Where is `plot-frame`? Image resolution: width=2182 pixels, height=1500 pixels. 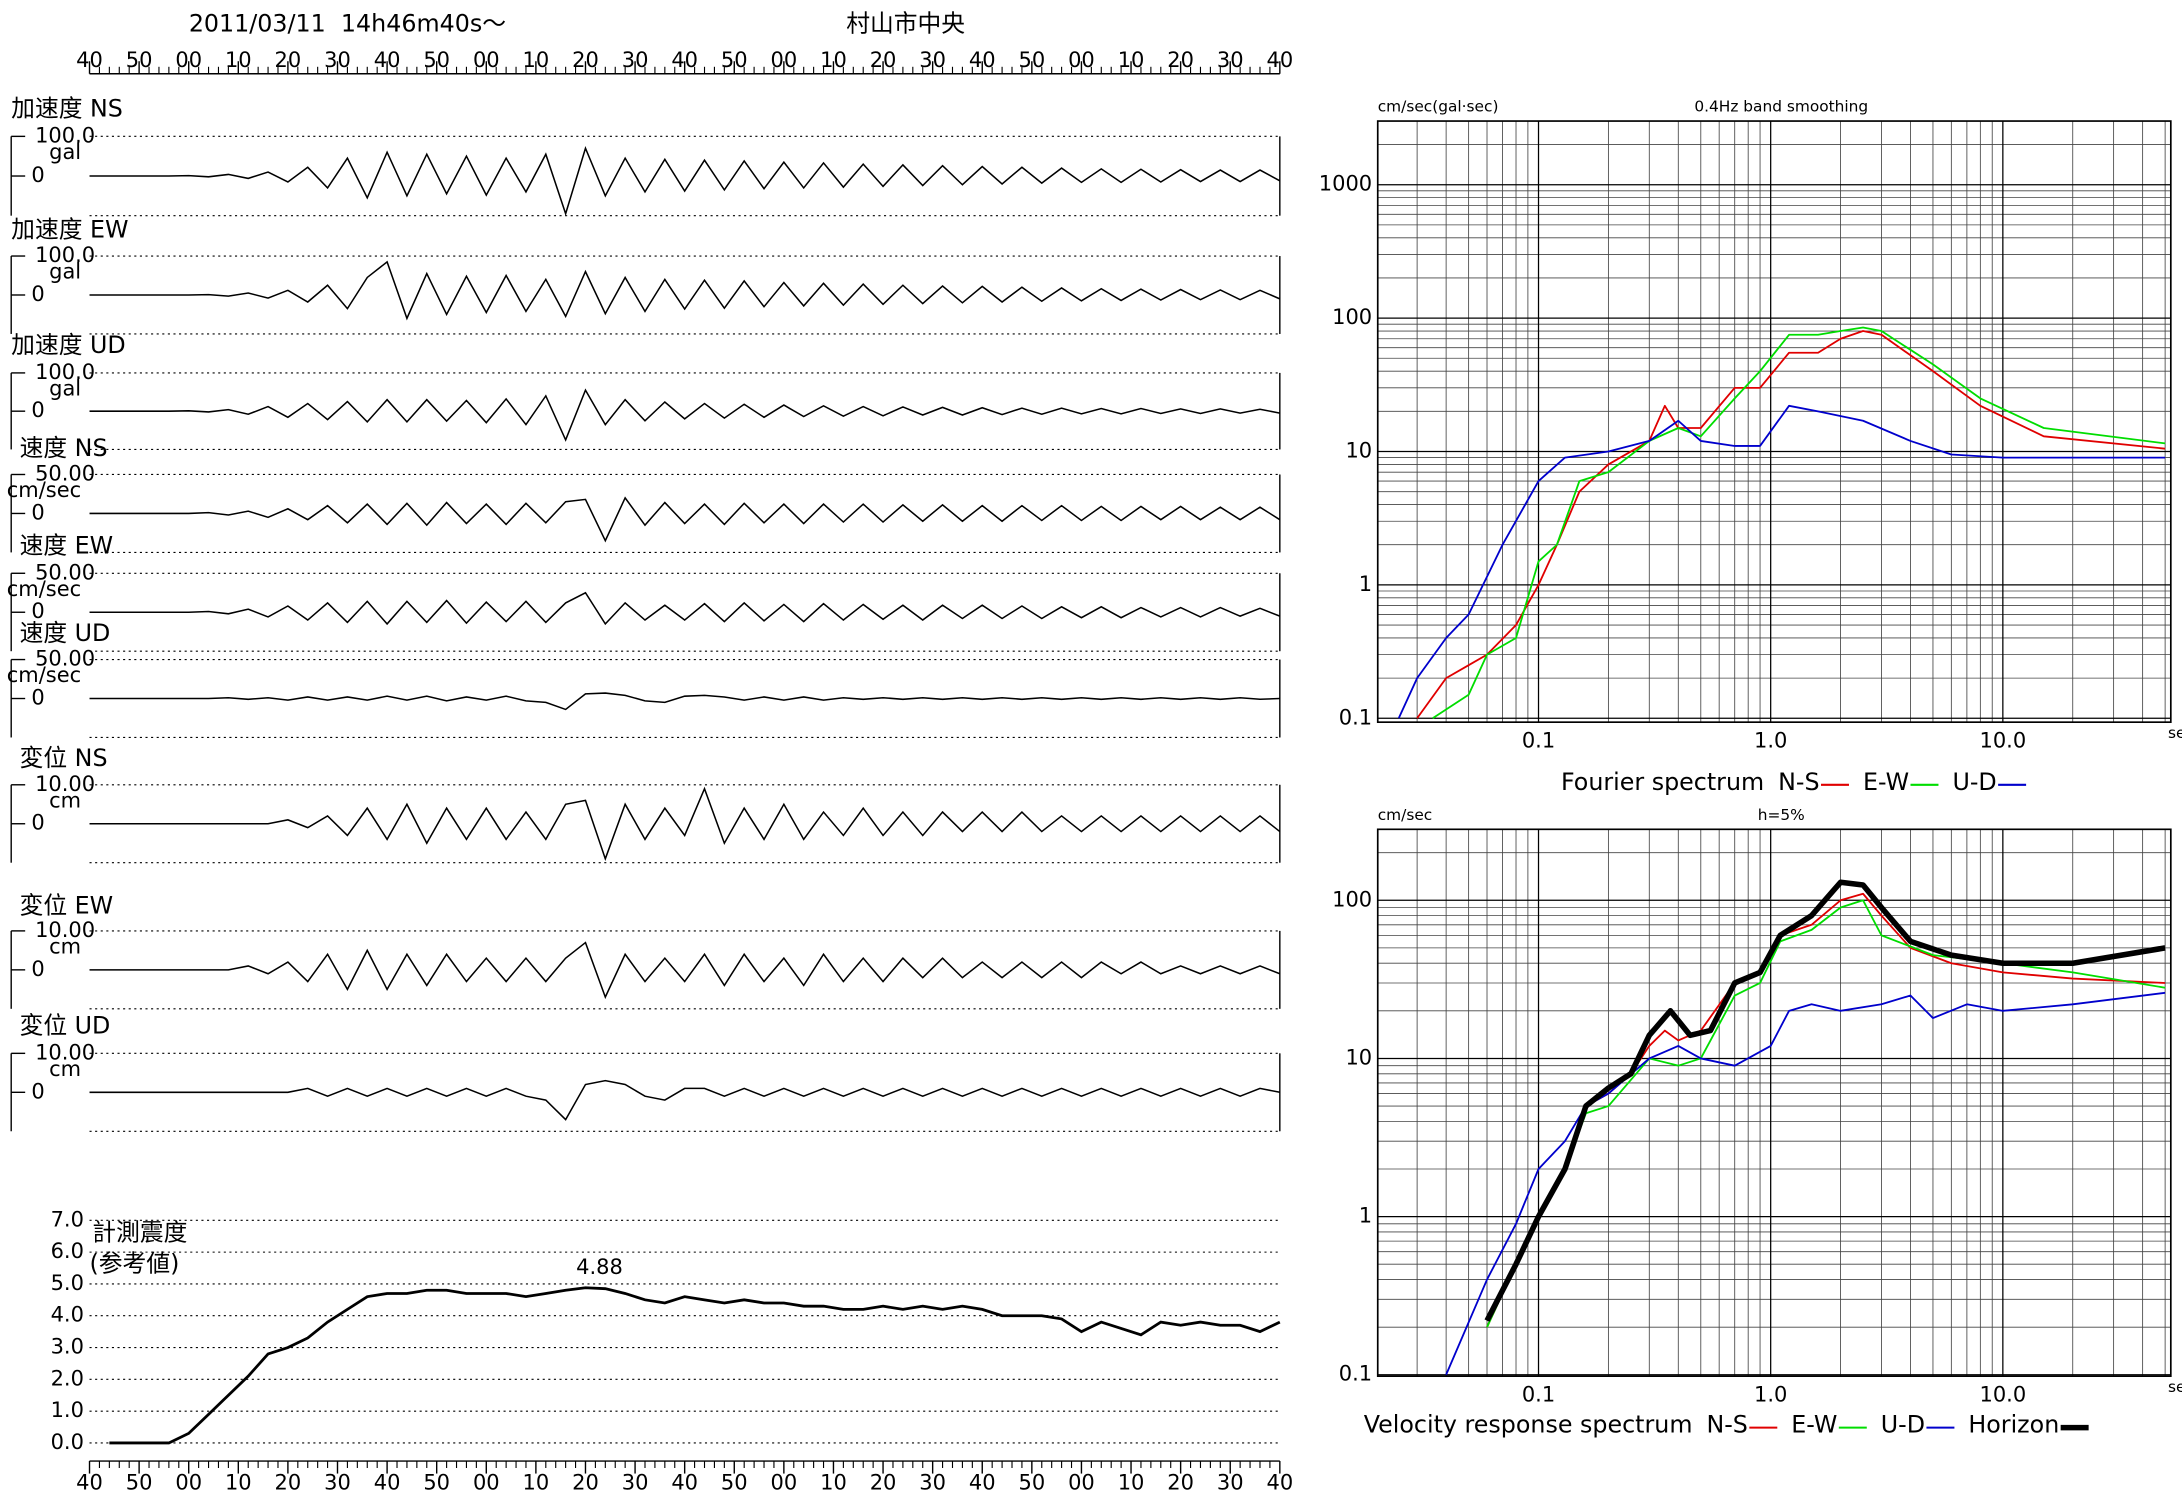 plot-frame is located at coordinates (1774, 422).